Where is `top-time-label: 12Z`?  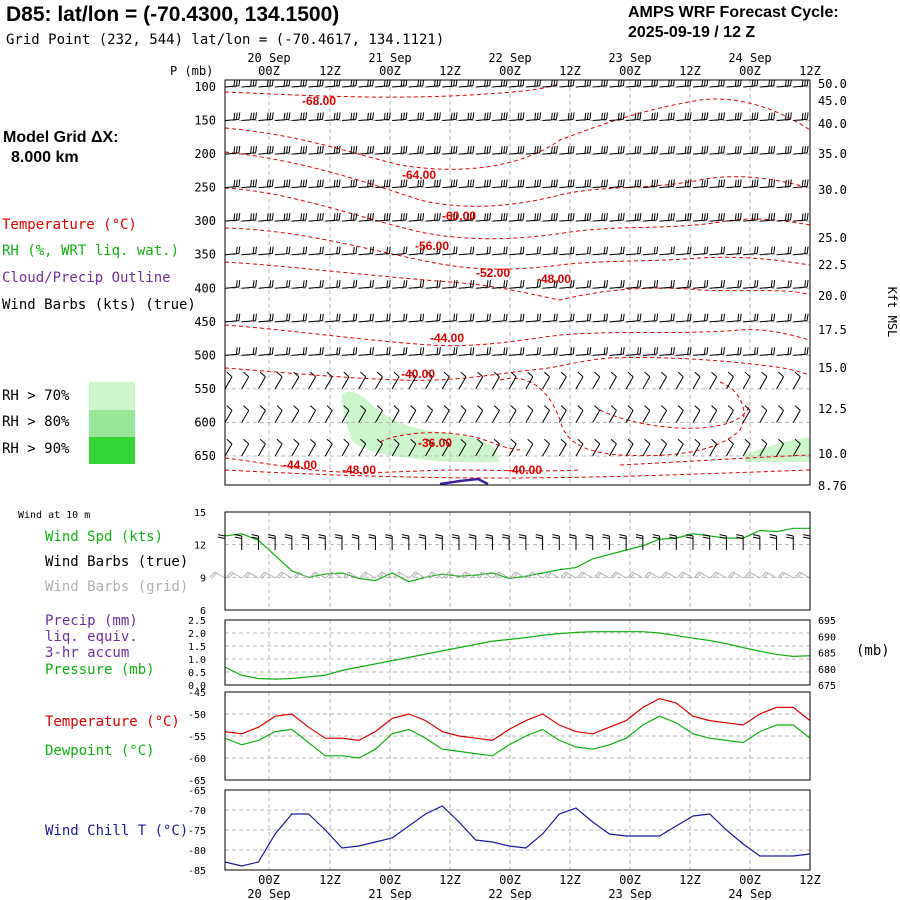 top-time-label: 12Z is located at coordinates (330, 71).